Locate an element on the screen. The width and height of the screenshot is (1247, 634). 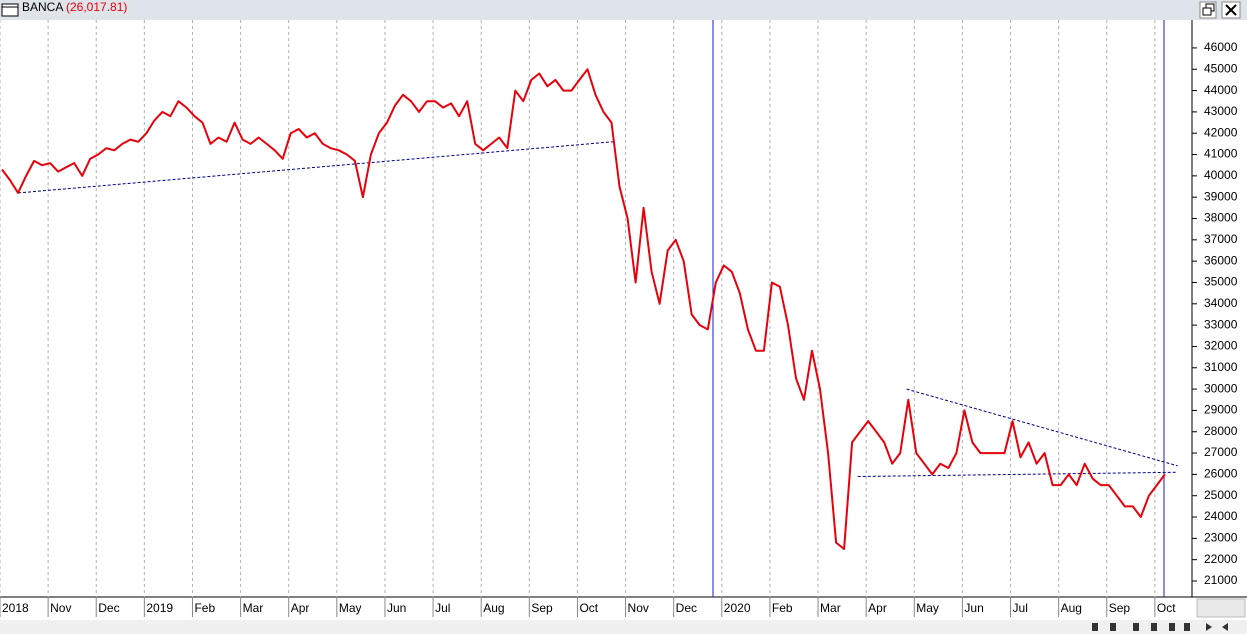
y-tick-label: 35000 is located at coordinates (1221, 282).